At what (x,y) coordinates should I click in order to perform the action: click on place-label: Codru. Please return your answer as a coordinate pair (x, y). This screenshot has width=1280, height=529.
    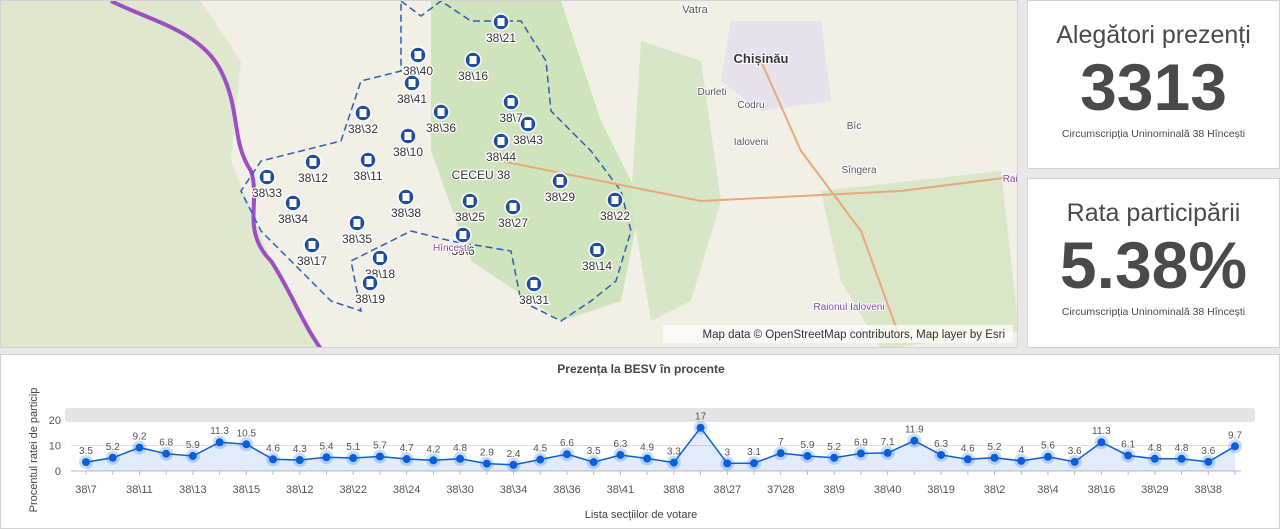
    Looking at the image, I should click on (750, 105).